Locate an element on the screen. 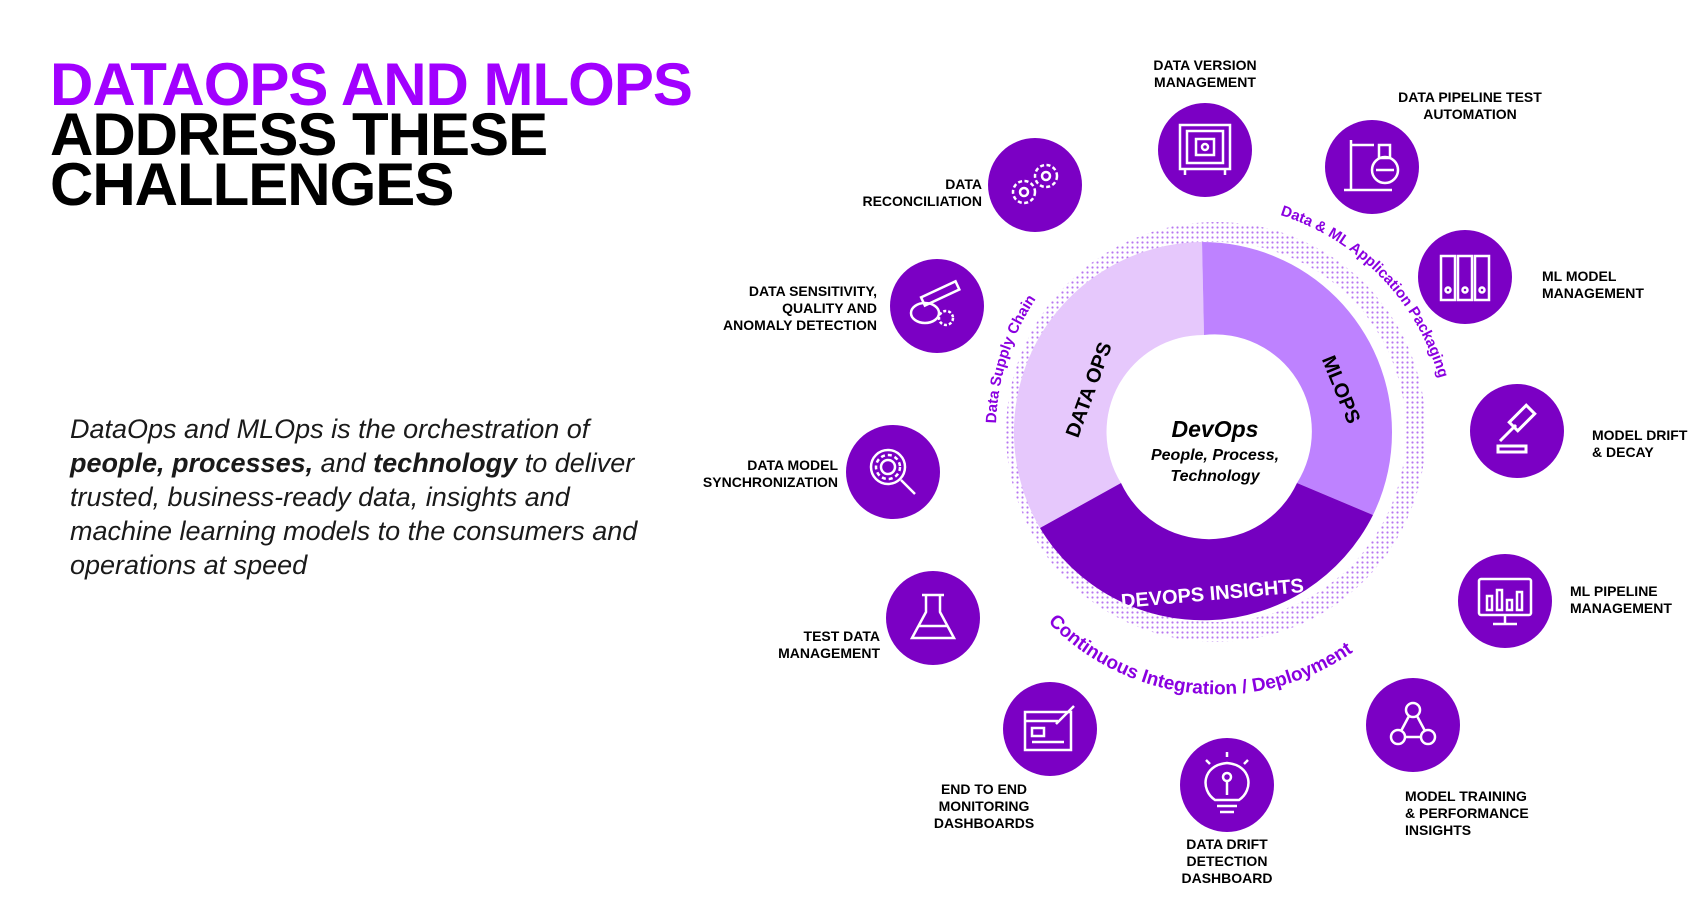 The image size is (1700, 897). node-model-drift is located at coordinates (1517, 431).